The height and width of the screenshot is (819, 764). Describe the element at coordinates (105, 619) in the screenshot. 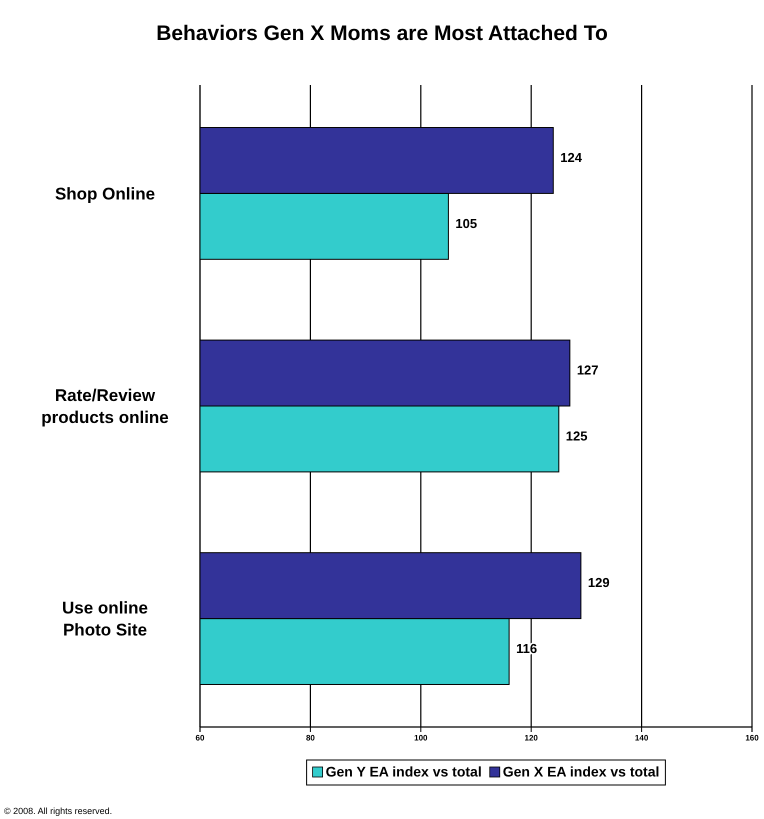

I see `y-tick-label: Use online Photo Site` at that location.